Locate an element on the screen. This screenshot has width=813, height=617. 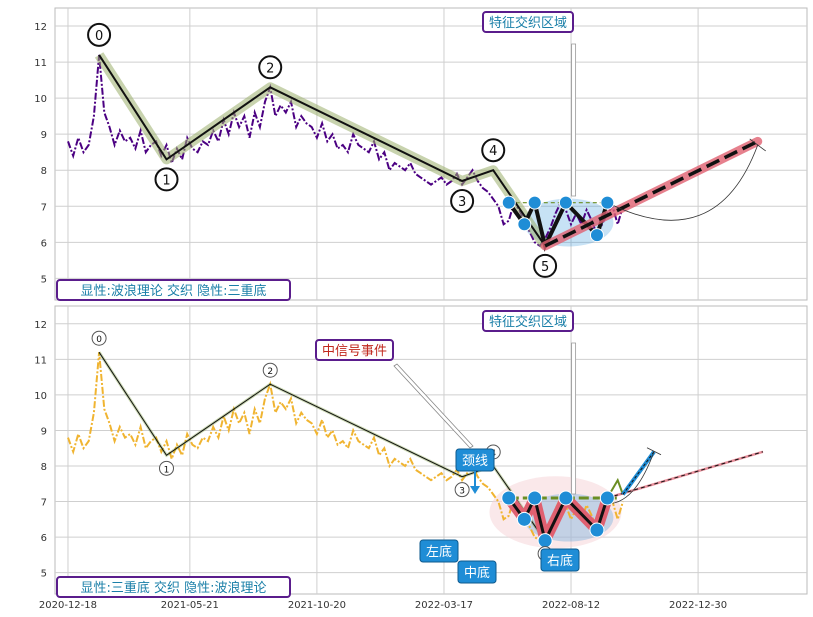
bottom-forecast-line is located at coordinates (685, 475).